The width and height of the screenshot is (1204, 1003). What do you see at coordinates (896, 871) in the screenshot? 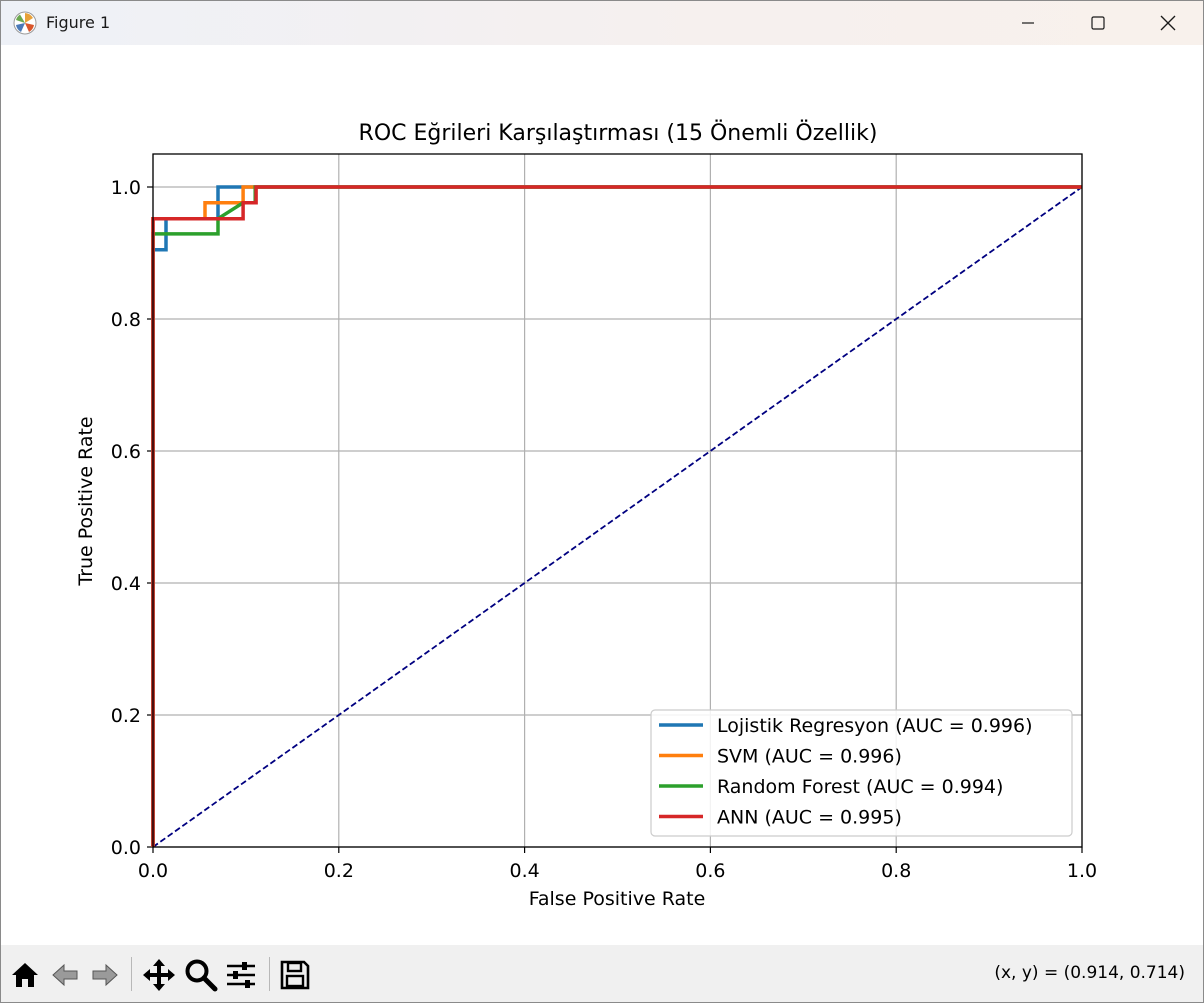
I see `x-tick-label: 0.8` at bounding box center [896, 871].